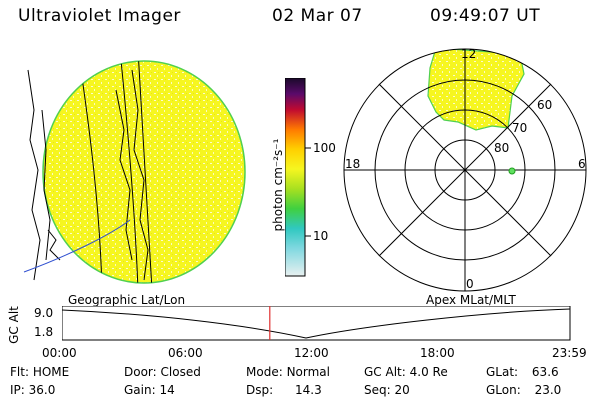 Image resolution: width=600 pixels, height=400 pixels. Describe the element at coordinates (180, 372) in the screenshot. I see `door-value: Closed` at that location.